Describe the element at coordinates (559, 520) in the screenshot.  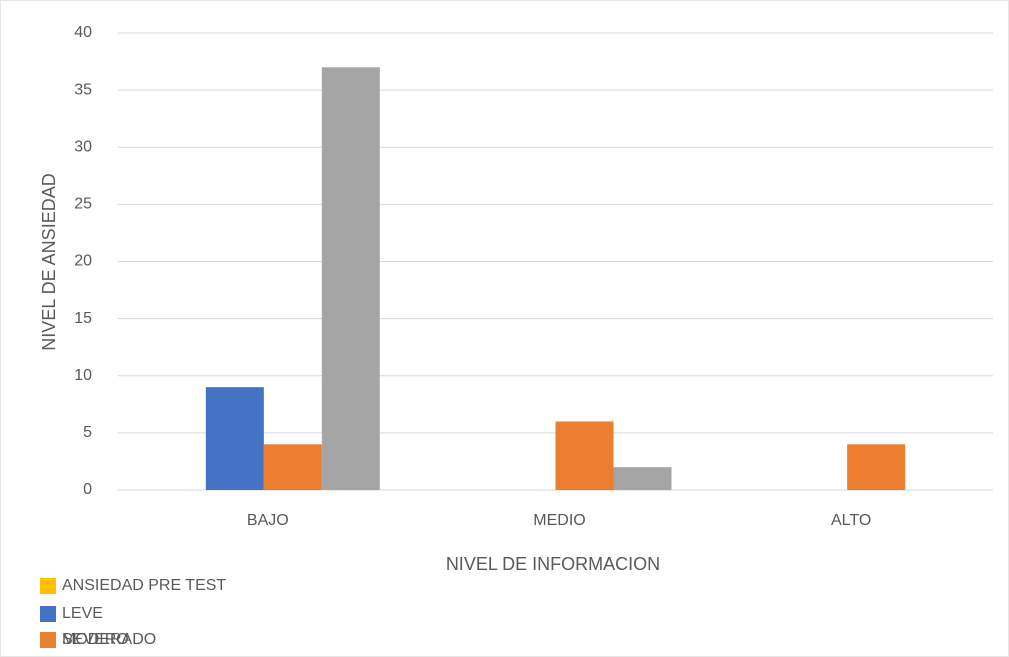
I see `x-tick-label: MEDIO` at that location.